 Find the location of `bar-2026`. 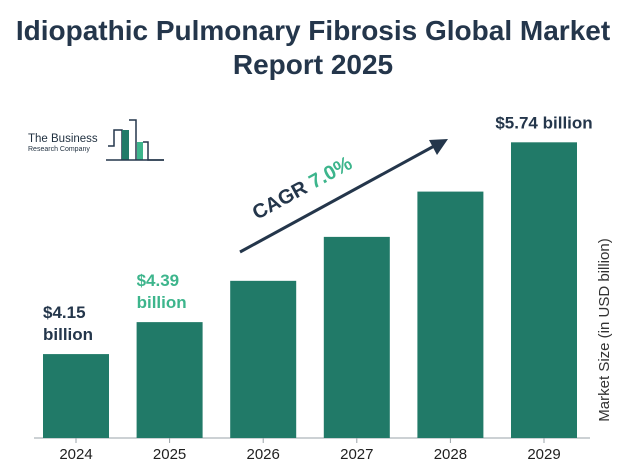

bar-2026 is located at coordinates (263, 359).